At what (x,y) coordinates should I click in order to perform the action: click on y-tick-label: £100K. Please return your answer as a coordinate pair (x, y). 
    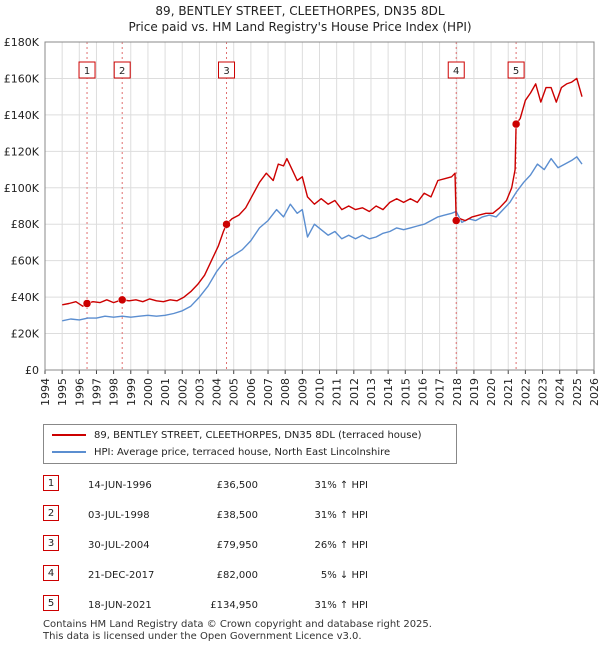
    Looking at the image, I should click on (22, 188).